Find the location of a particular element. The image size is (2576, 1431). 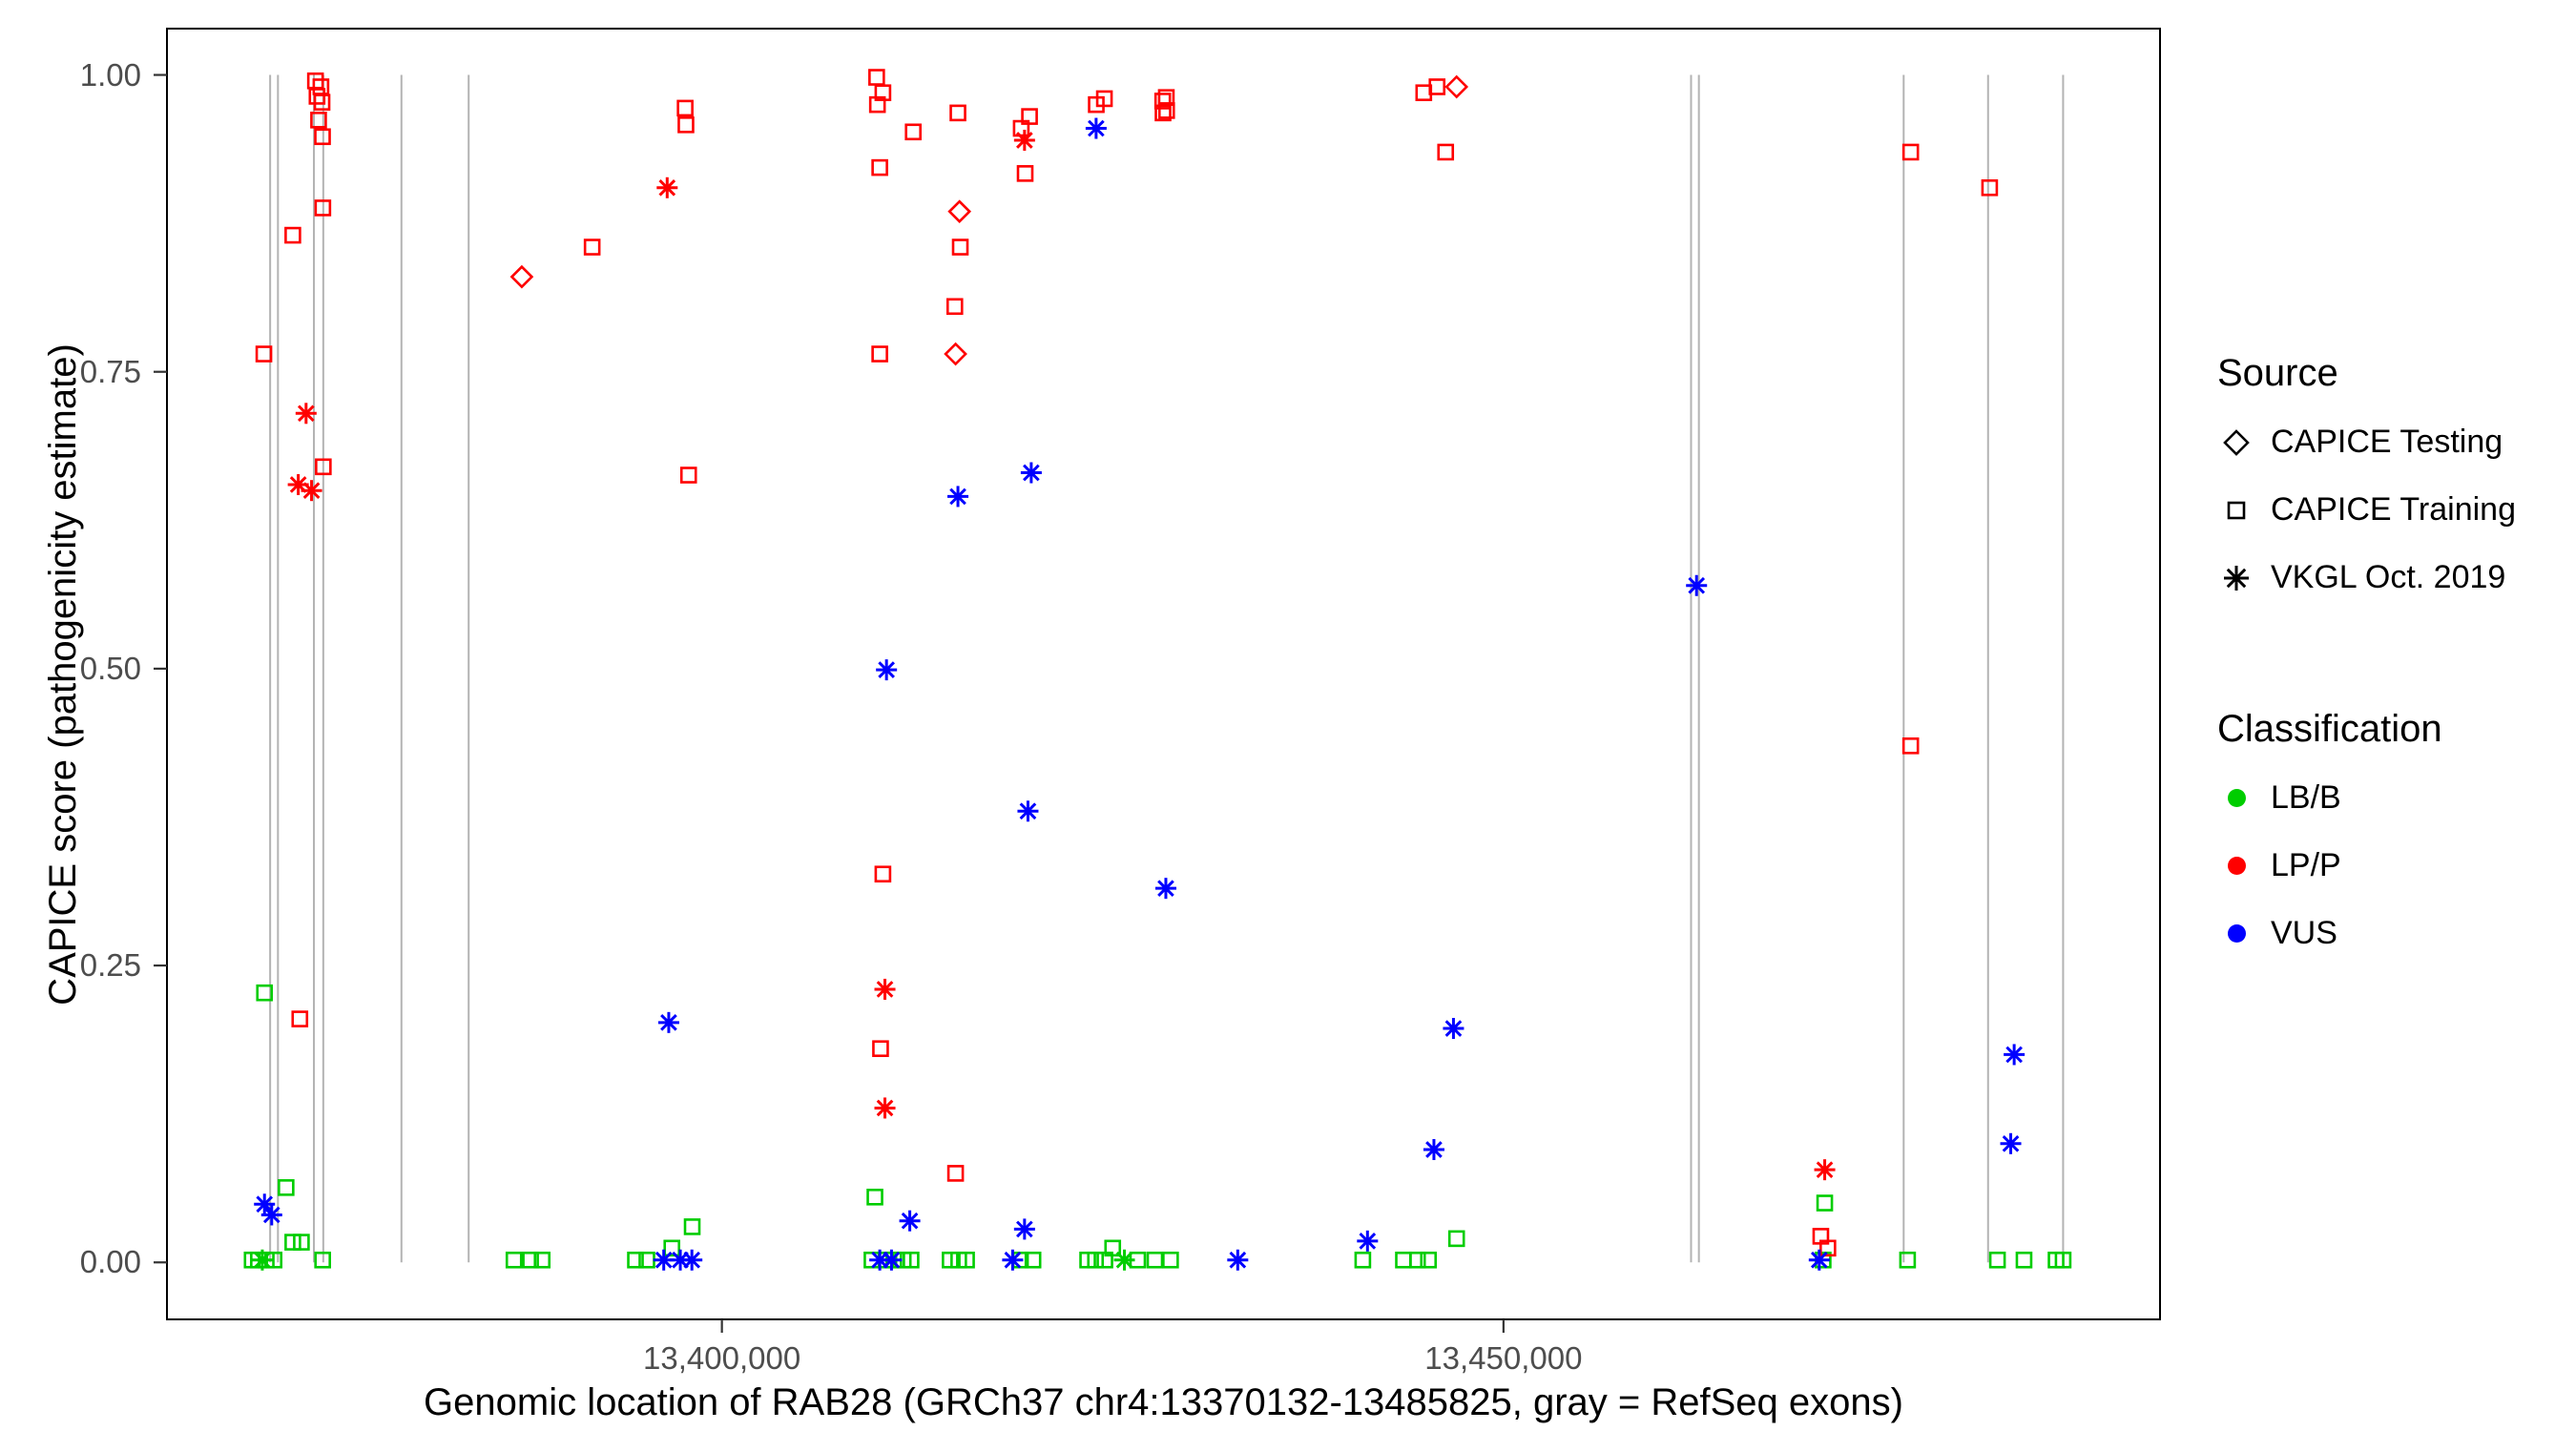

legend-item-capice-testing: CAPICE Testing is located at coordinates (2394, 442).